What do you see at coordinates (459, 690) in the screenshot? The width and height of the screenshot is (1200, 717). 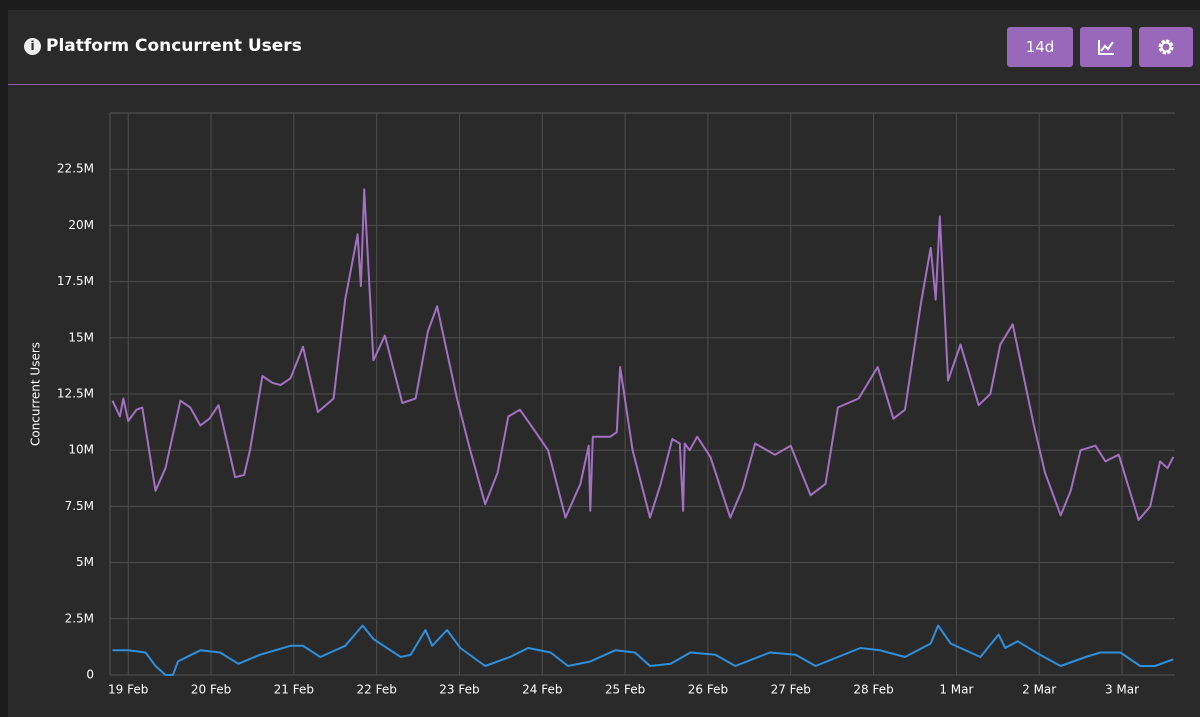 I see `x-tick-label: 23 Feb` at bounding box center [459, 690].